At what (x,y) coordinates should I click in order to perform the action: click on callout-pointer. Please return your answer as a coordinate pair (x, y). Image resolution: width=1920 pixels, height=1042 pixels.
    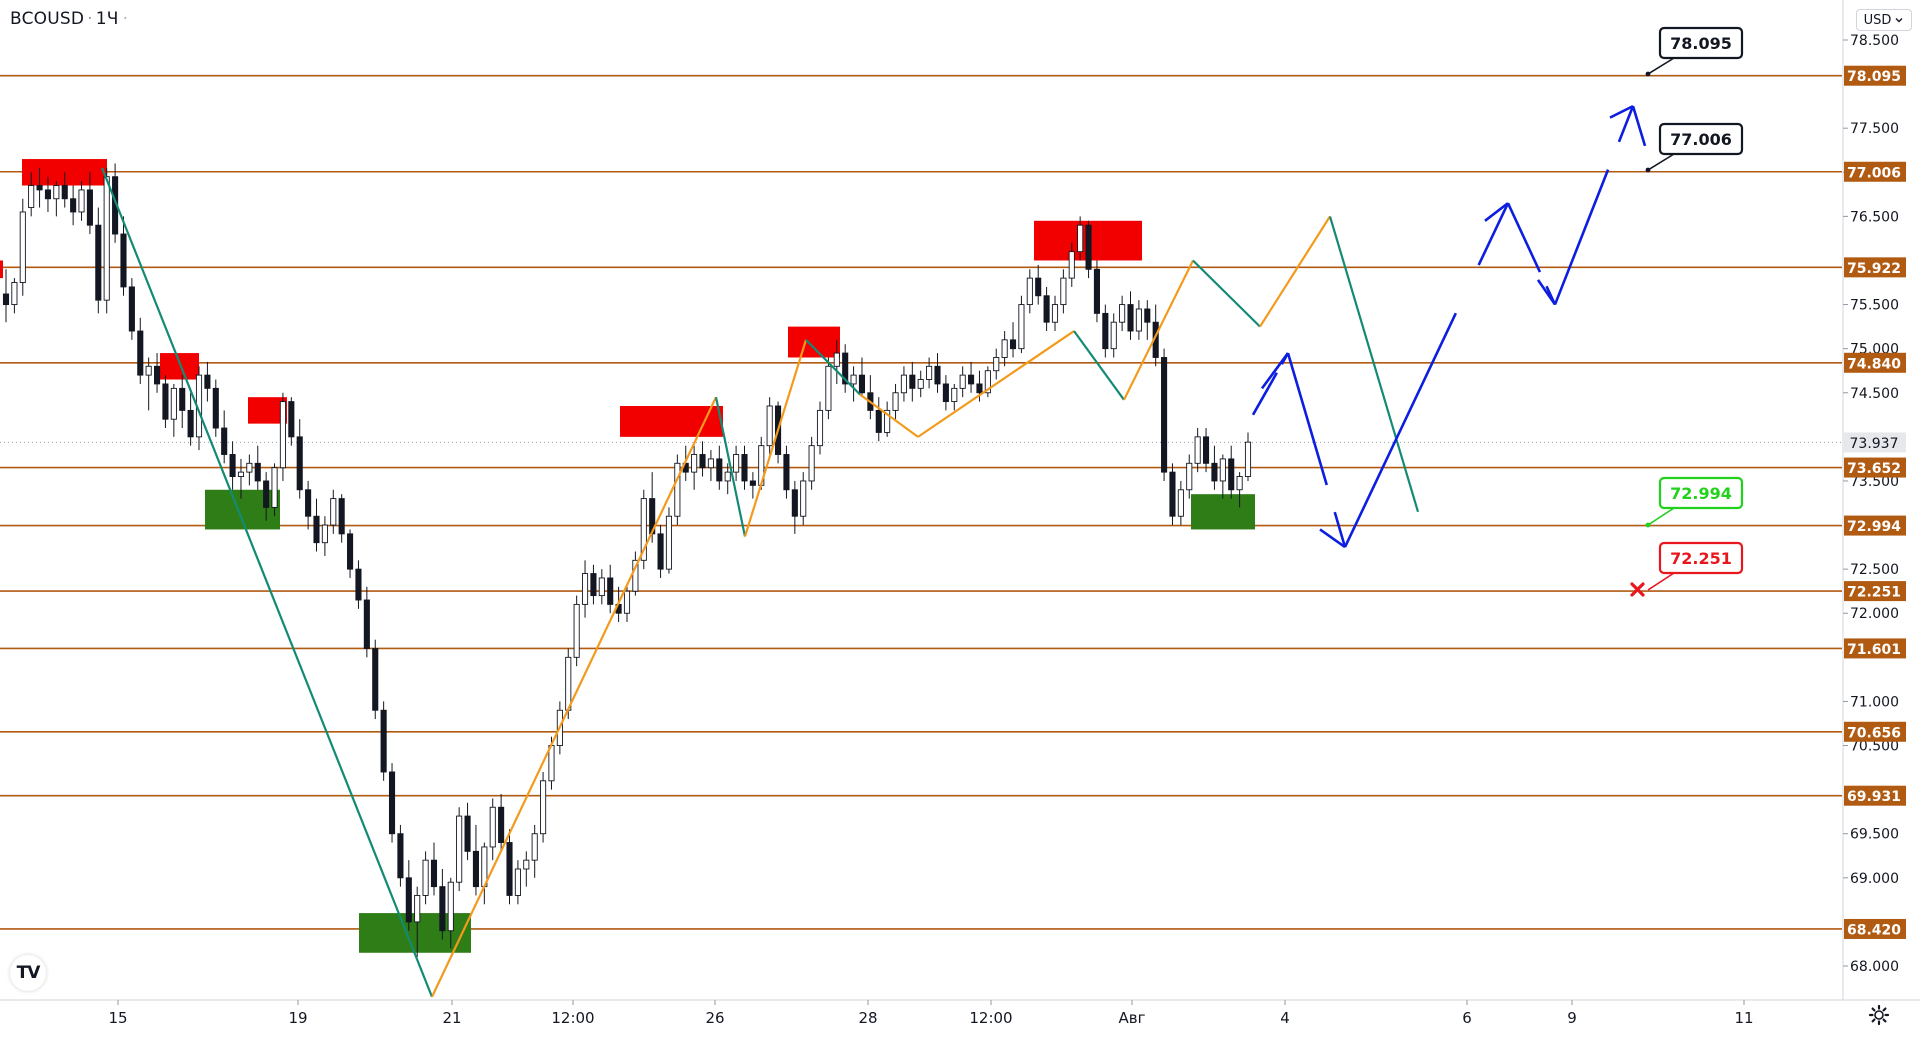
    Looking at the image, I should click on (1661, 516).